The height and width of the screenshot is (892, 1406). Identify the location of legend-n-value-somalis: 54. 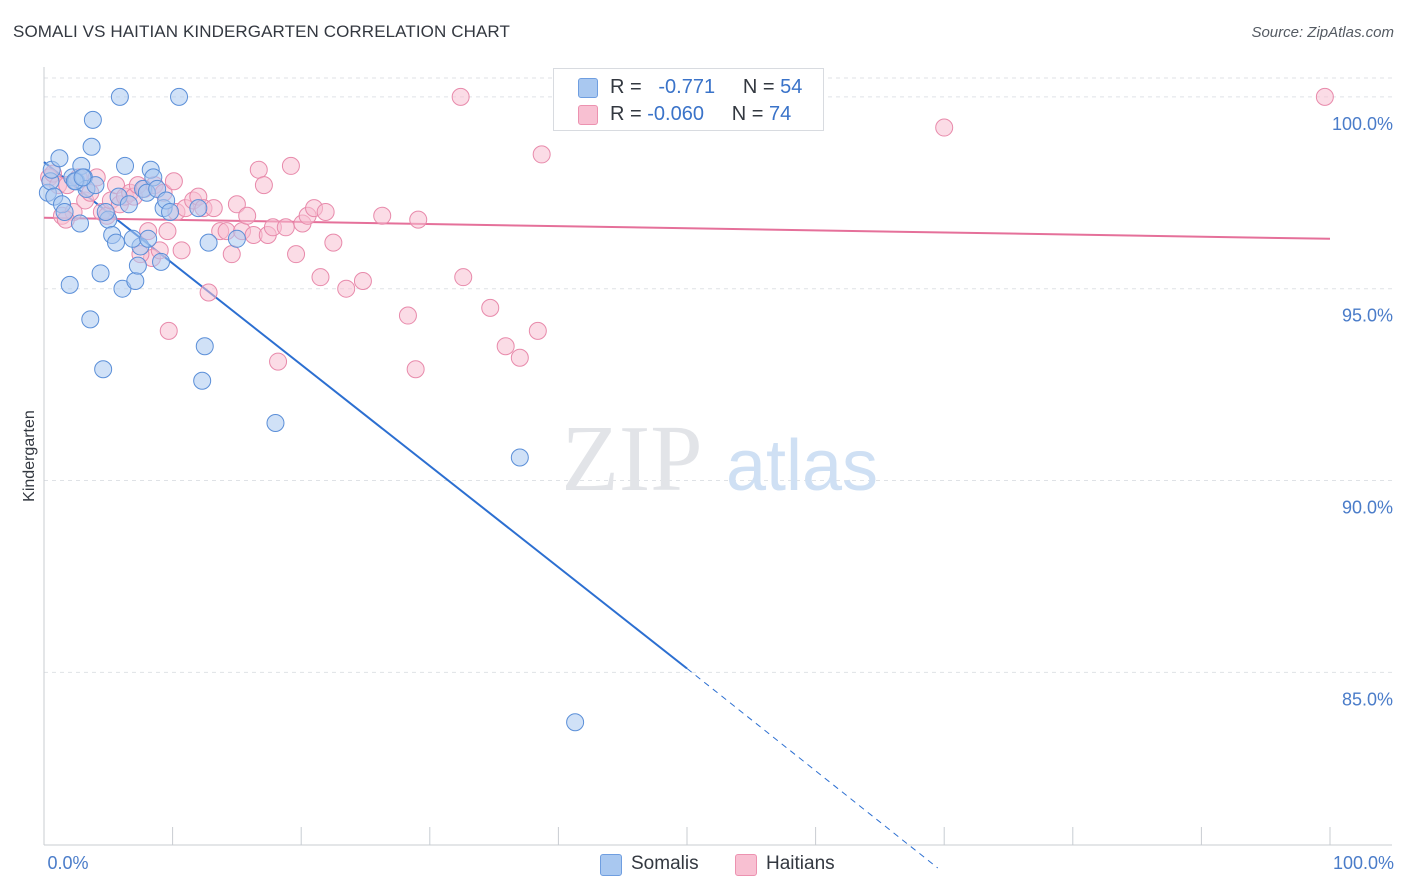
(791, 87).